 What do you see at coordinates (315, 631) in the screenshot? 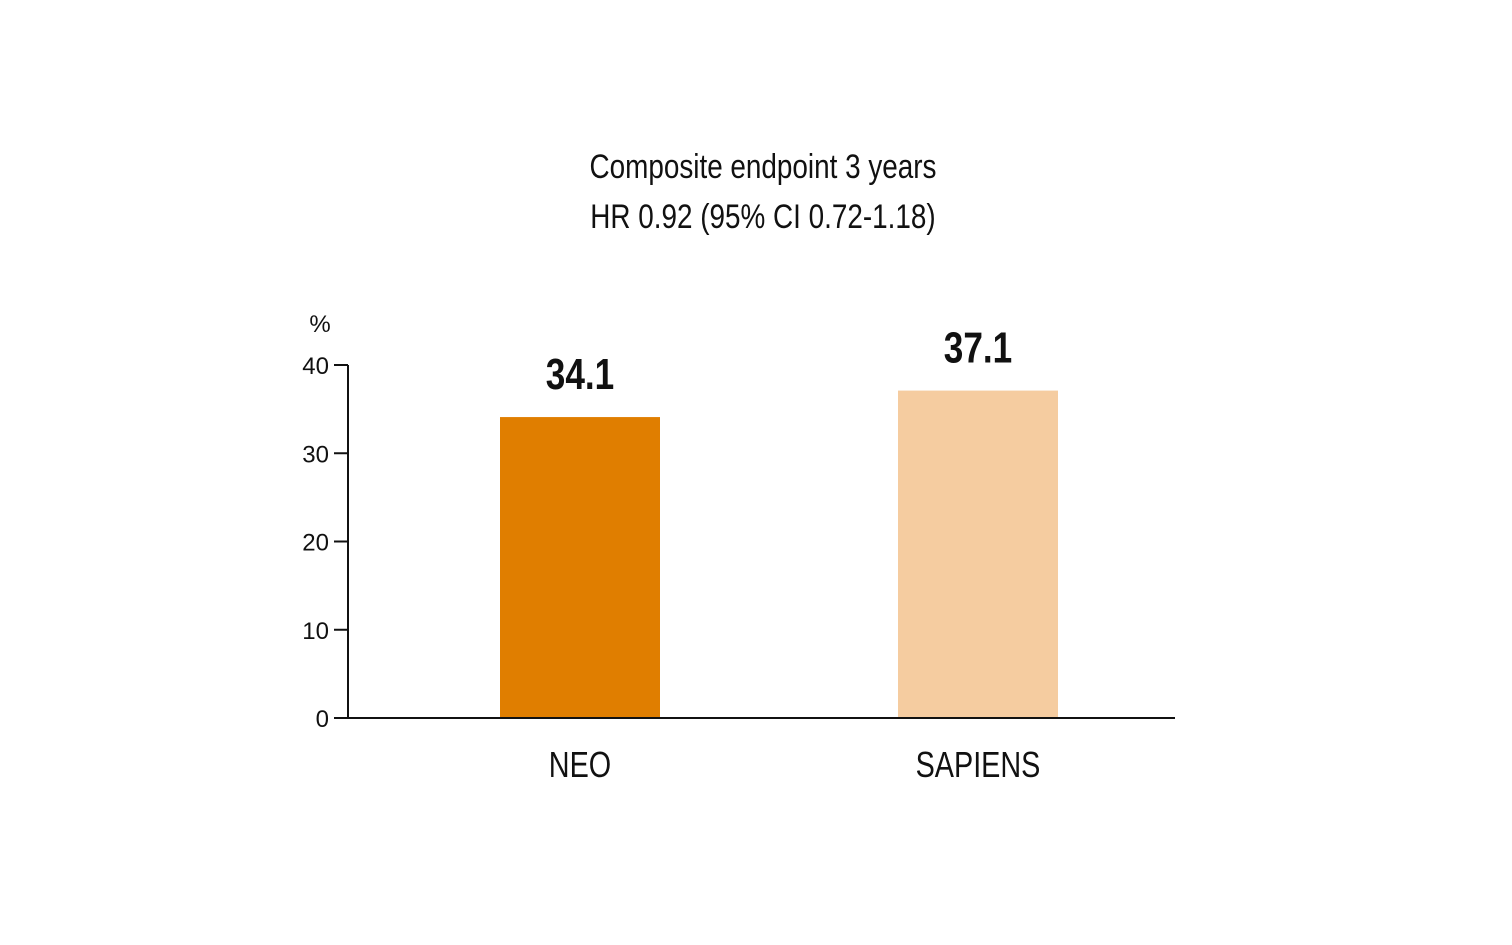
I see `y-tick-label: 10` at bounding box center [315, 631].